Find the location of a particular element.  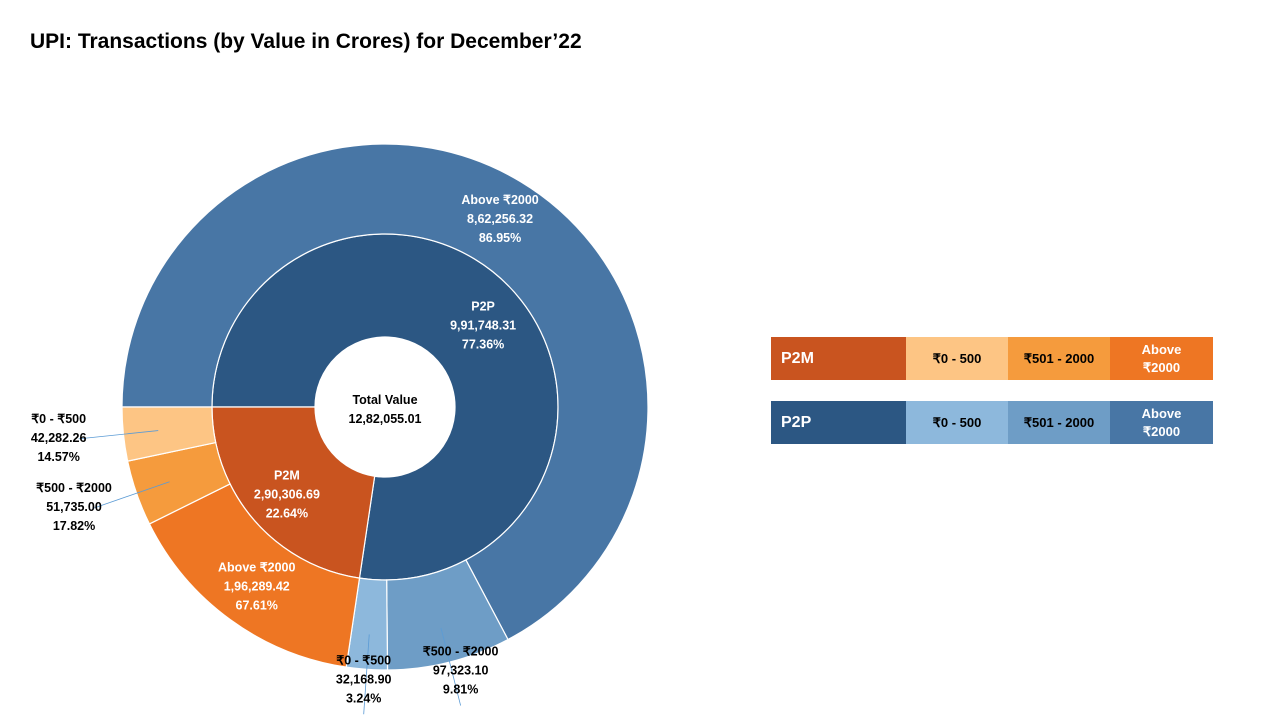

legend-p2m-item-501-2000: ₹501 - 2000 is located at coordinates (1059, 358).